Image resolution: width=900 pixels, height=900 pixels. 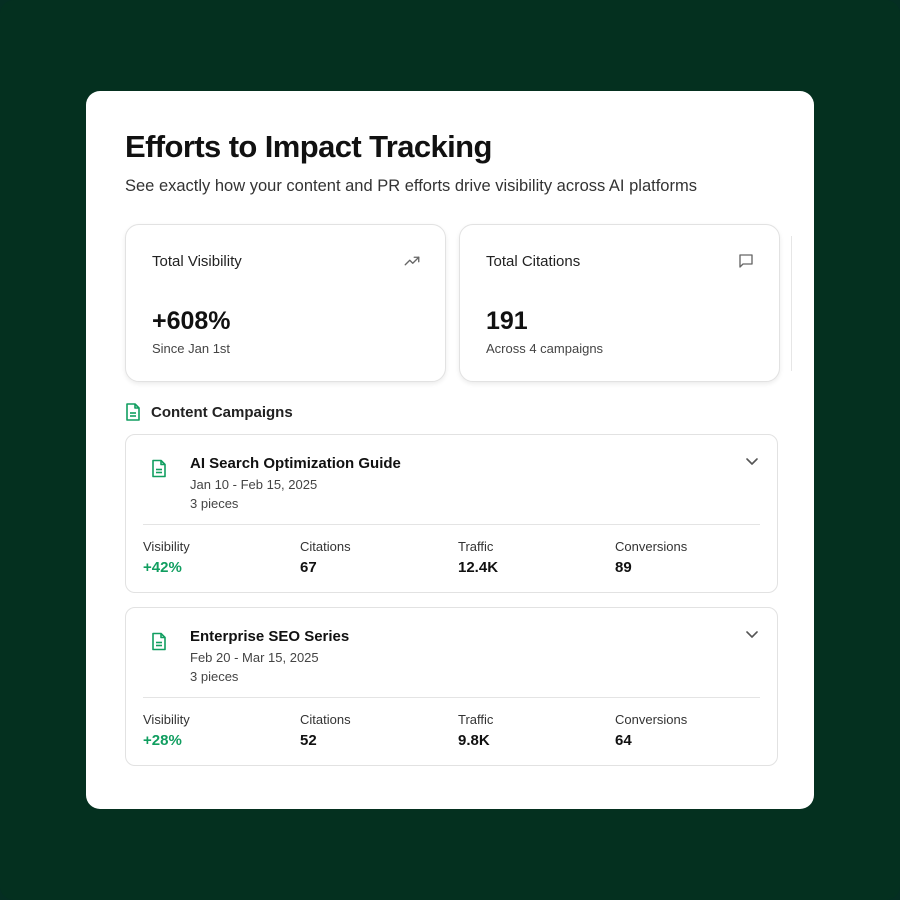 I want to click on campaign-name: AI Search Optimization Guide, so click(x=295, y=463).